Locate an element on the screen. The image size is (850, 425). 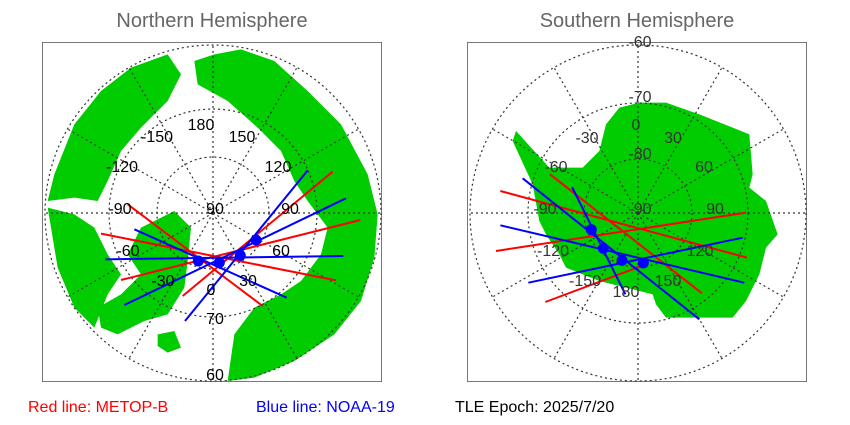
north-title: Northern Hemisphere is located at coordinates (212, 21).